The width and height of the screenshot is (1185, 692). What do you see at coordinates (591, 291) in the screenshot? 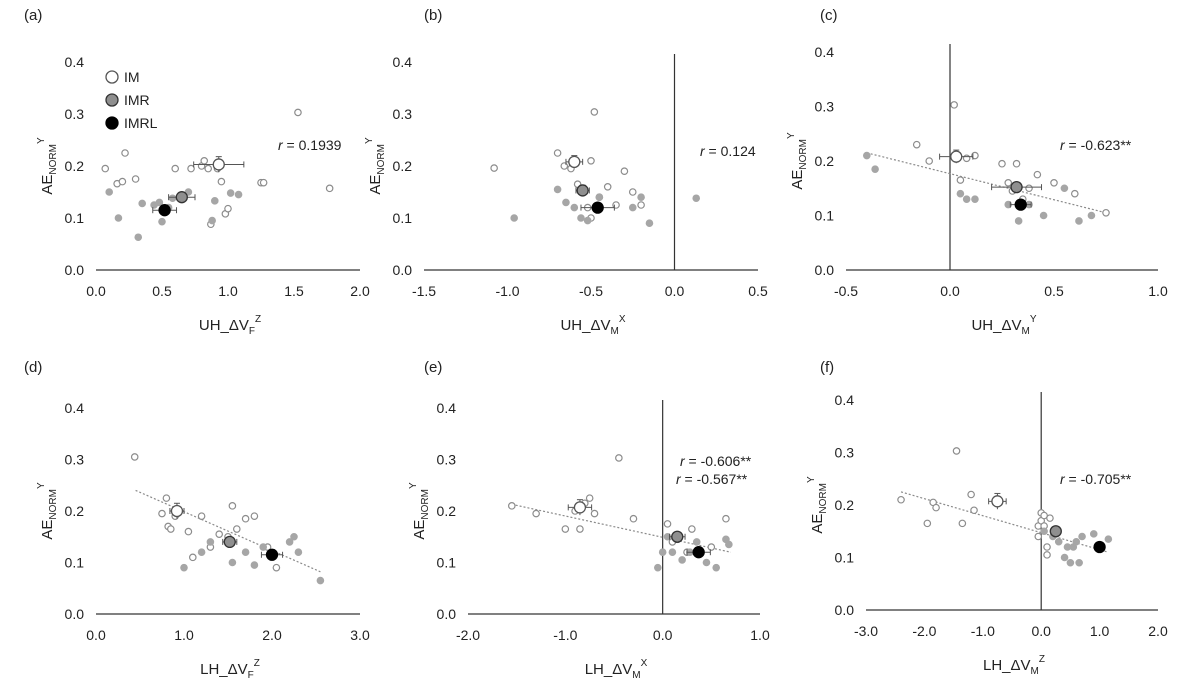
I see `x-tick-label: -0.5` at bounding box center [591, 291].